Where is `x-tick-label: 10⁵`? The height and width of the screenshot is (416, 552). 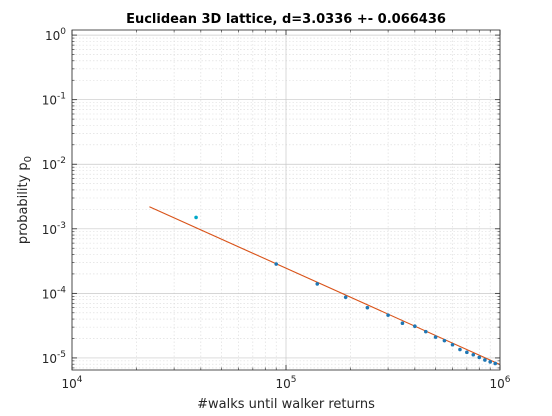 x-tick-label: 10⁵ is located at coordinates (285, 383).